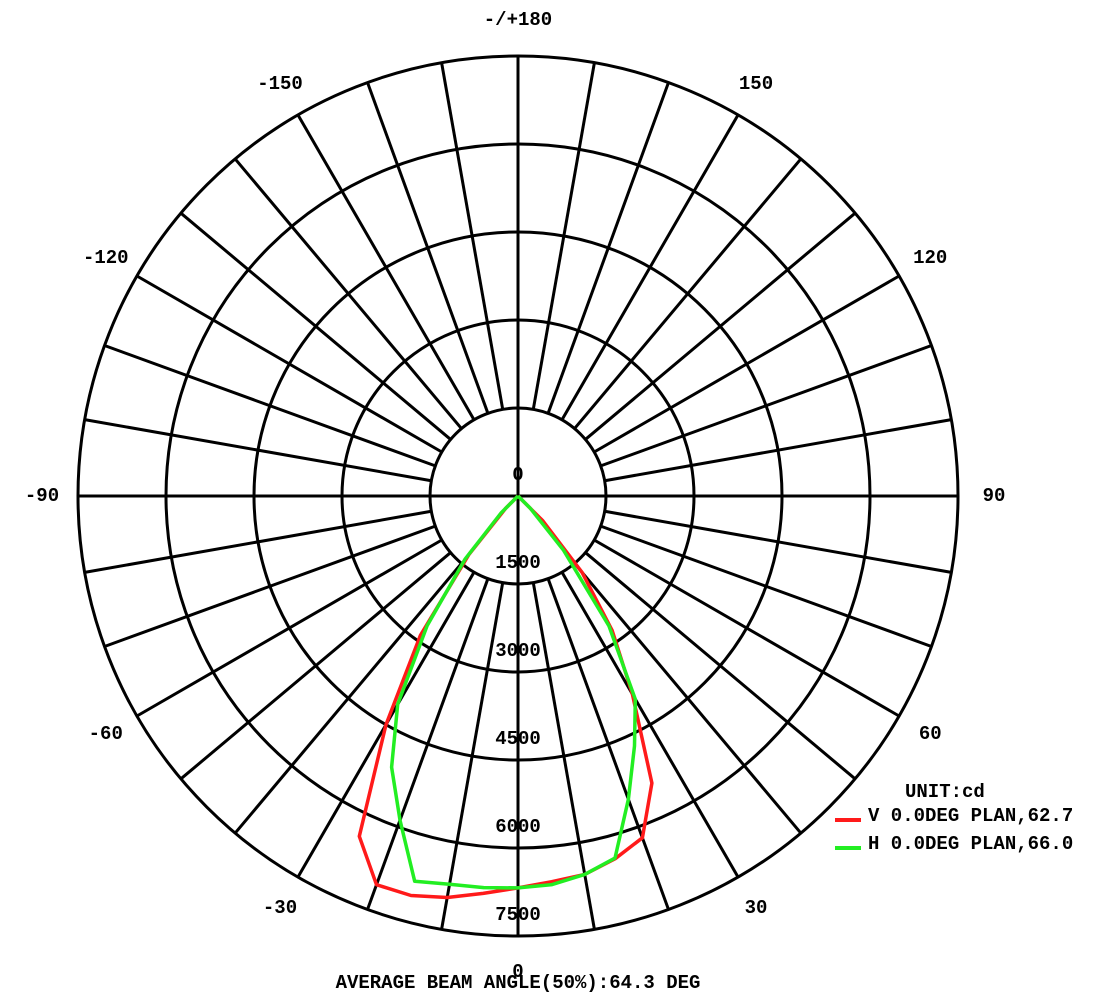 This screenshot has height=998, width=1103. What do you see at coordinates (513, 692) in the screenshot?
I see `series-curve` at bounding box center [513, 692].